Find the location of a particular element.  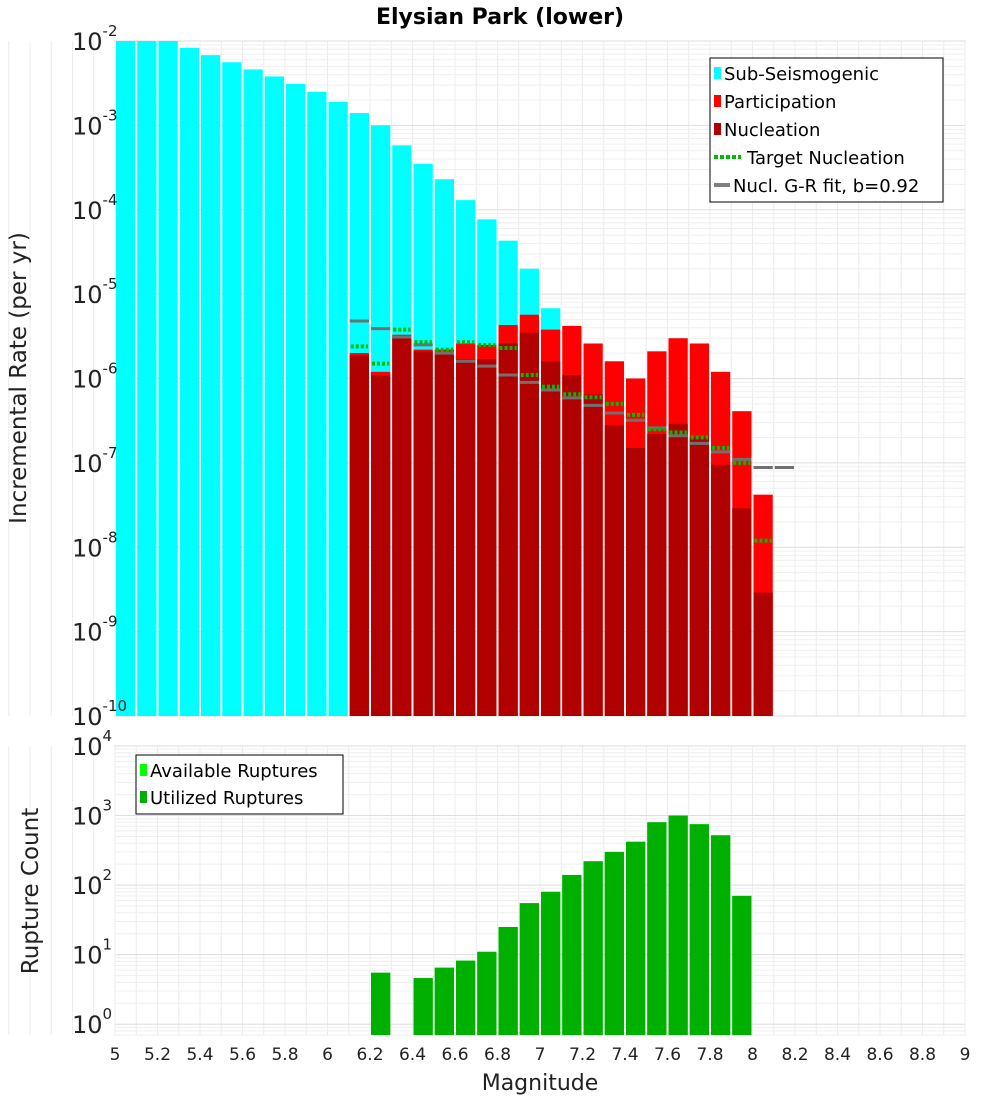

x-tick-label: 6.4 is located at coordinates (412, 1055).